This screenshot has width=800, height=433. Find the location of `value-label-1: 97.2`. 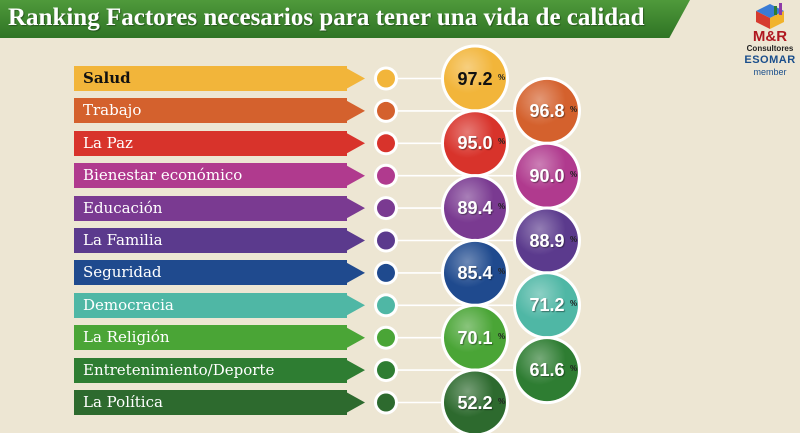

value-label-1: 97.2 is located at coordinates (475, 78).